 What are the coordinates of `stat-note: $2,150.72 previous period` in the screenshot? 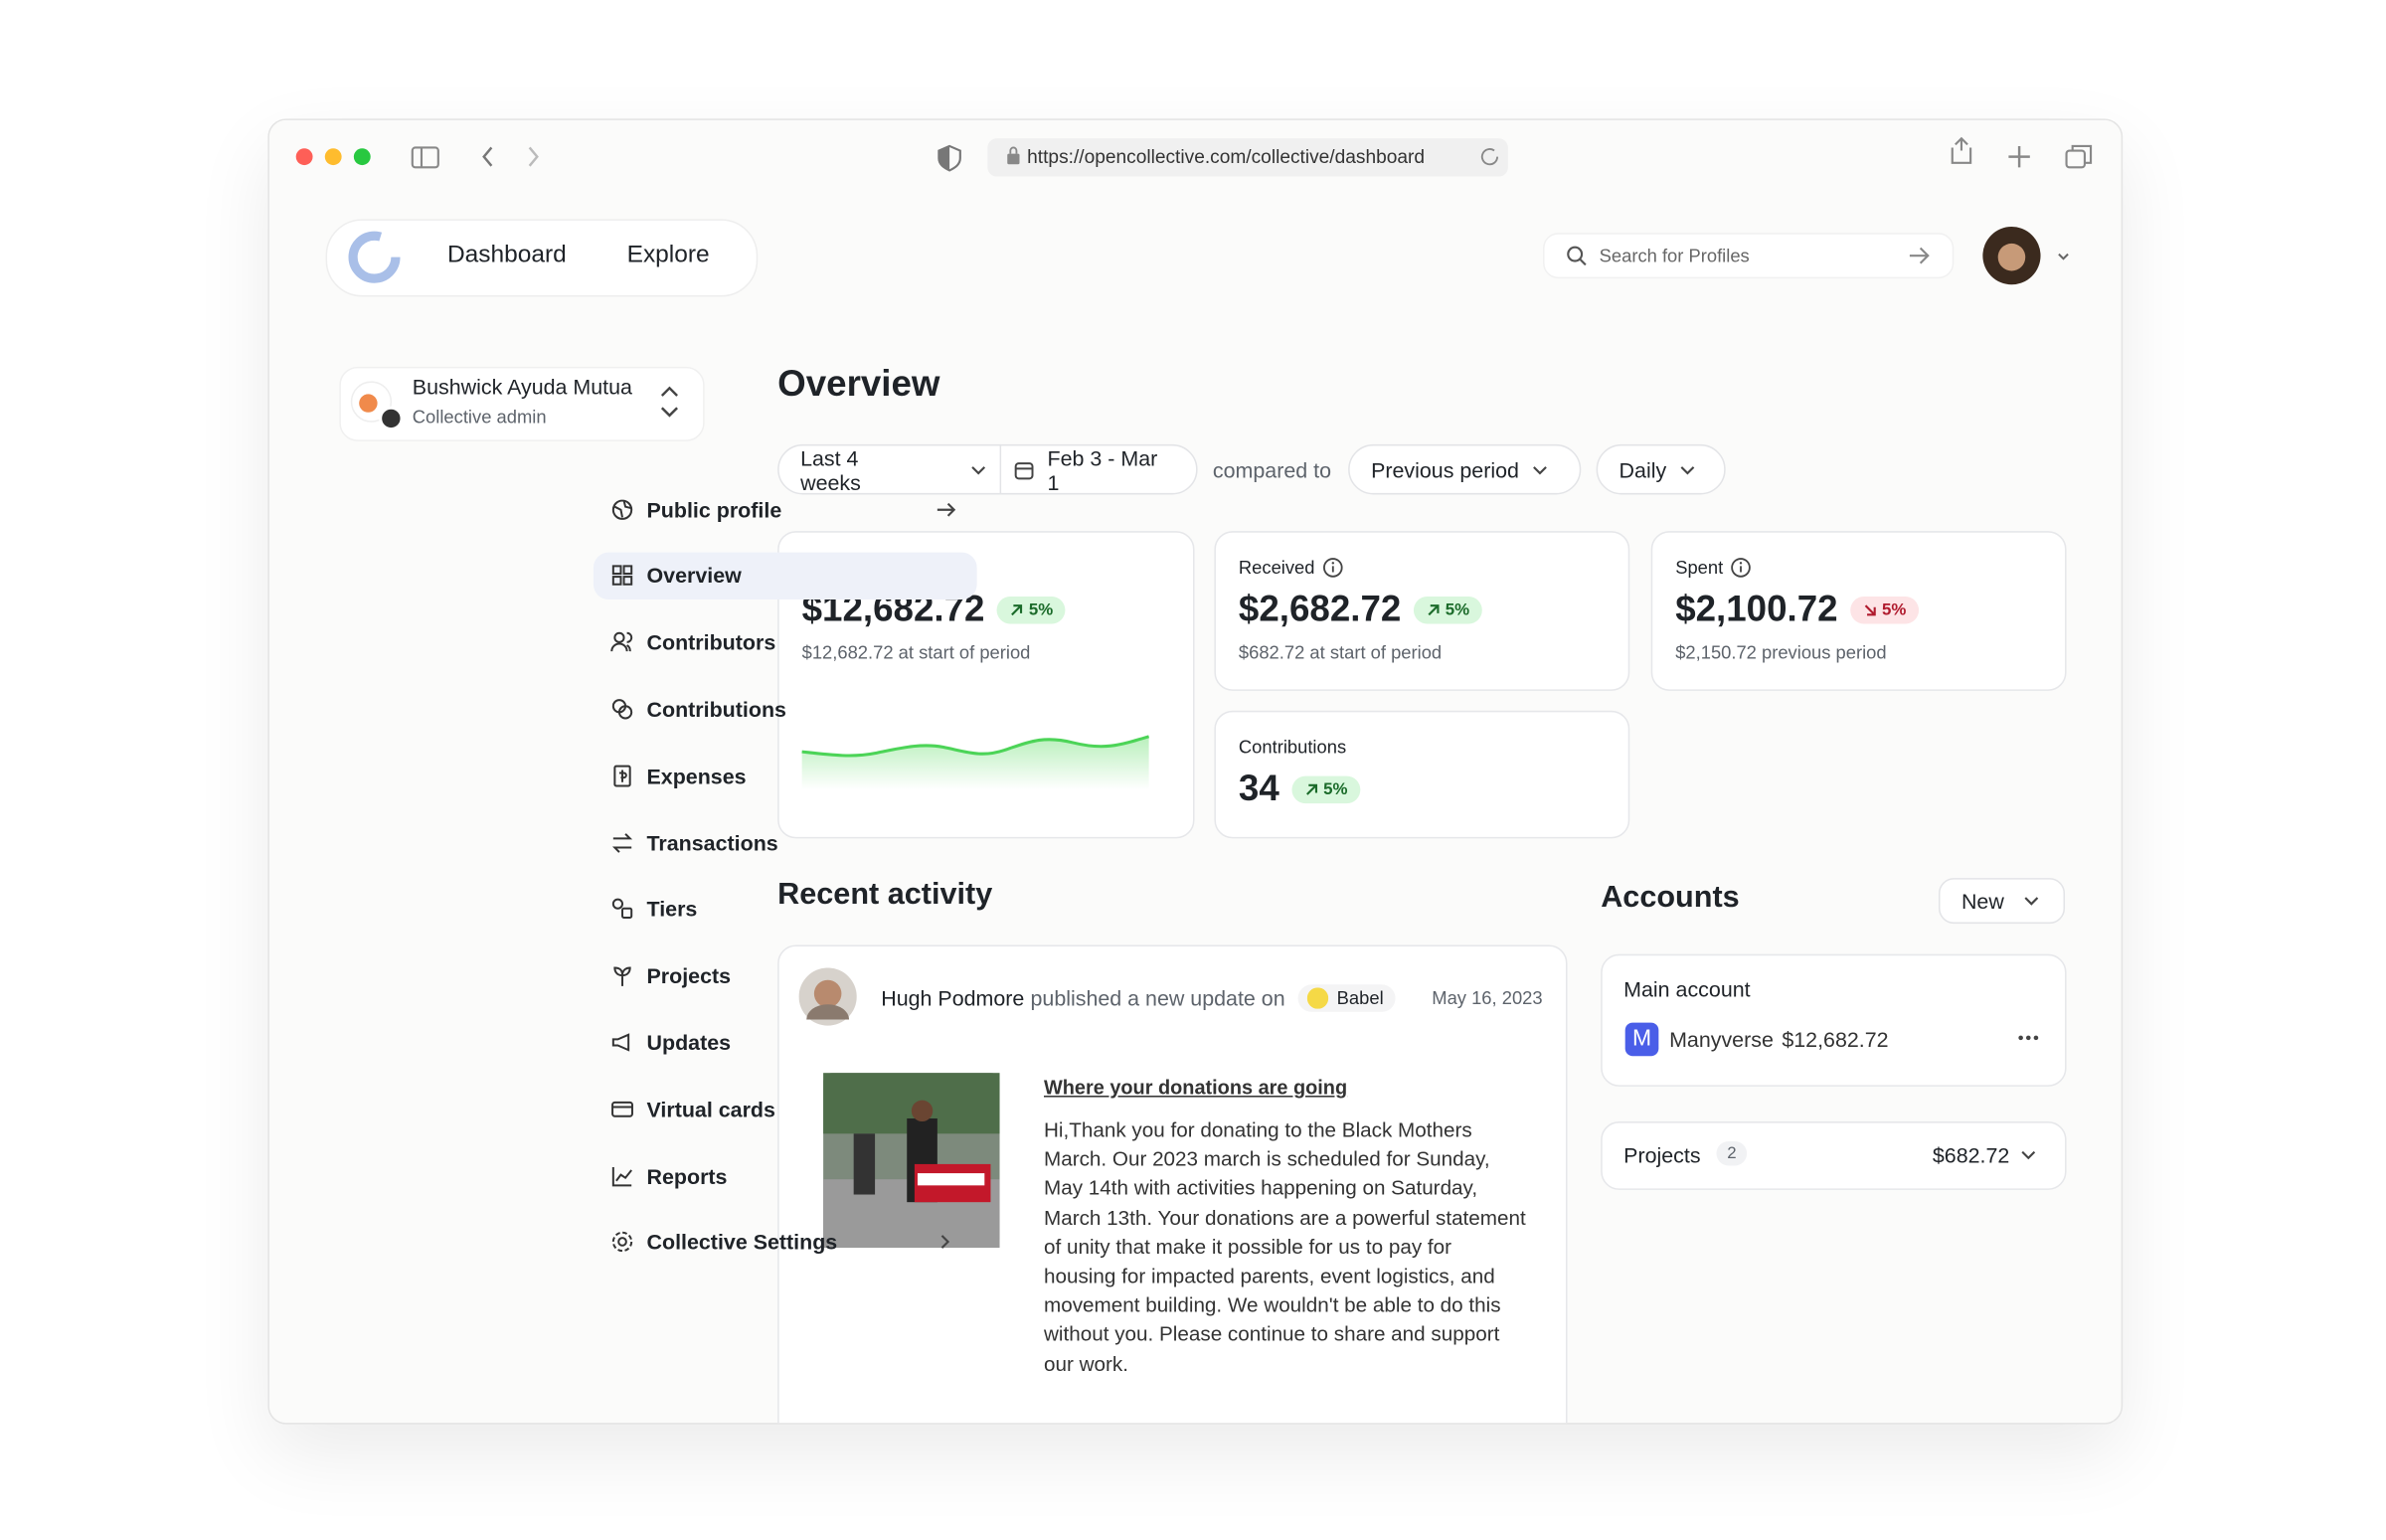 It's located at (1781, 652).